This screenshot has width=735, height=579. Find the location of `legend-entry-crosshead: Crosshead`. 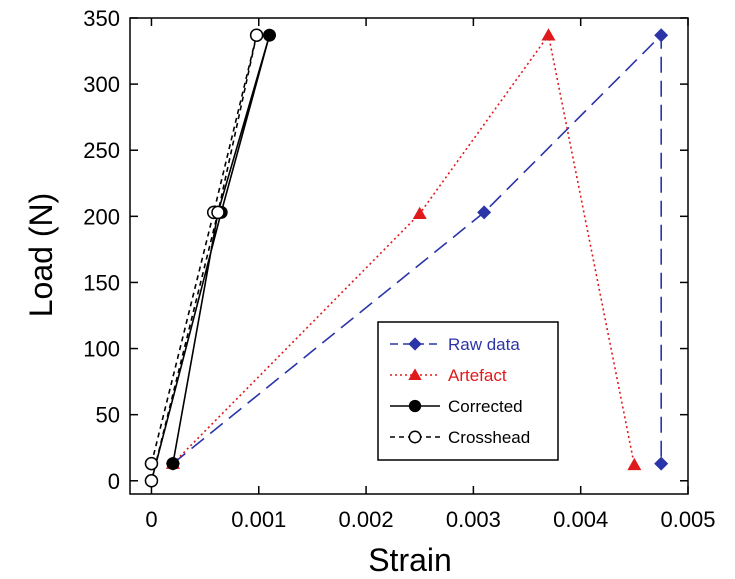

legend-entry-crosshead: Crosshead is located at coordinates (460, 437).